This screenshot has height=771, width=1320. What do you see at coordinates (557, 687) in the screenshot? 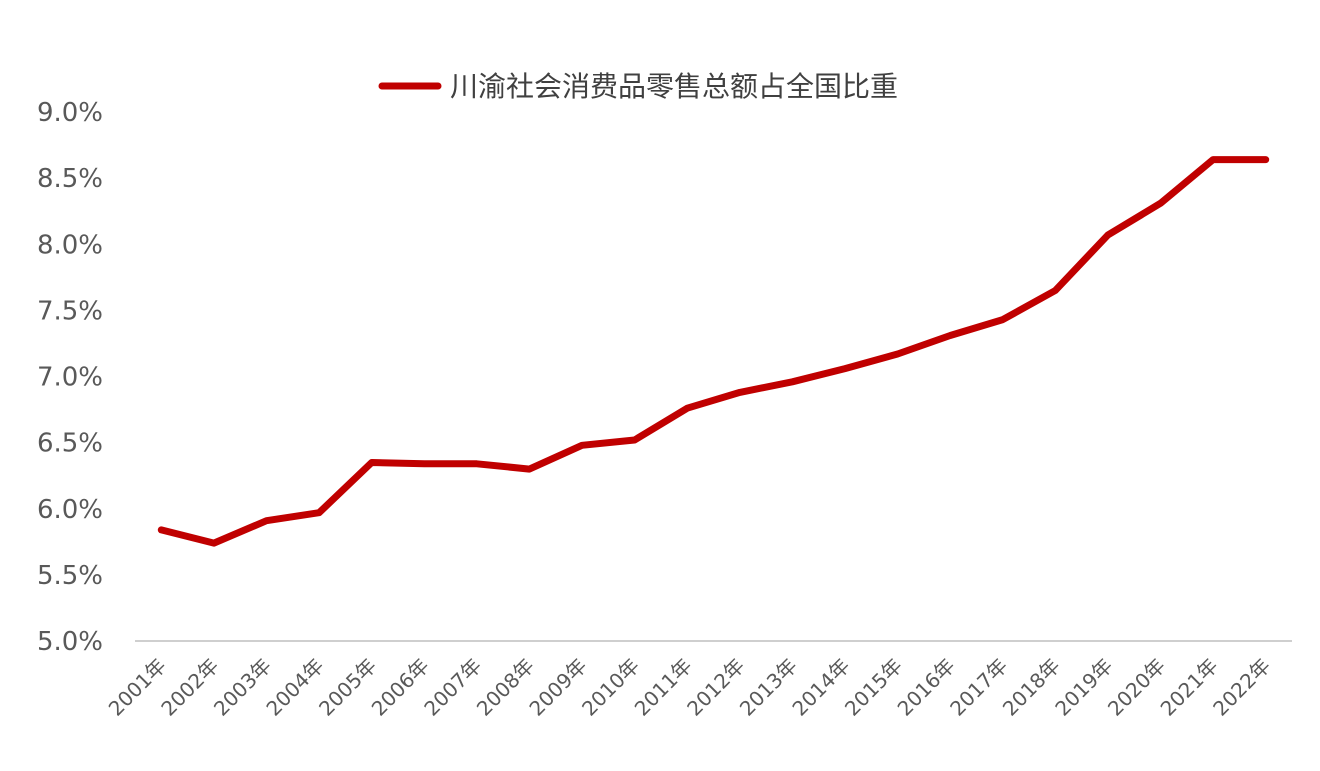
I see `x-tick-label: 2009年` at bounding box center [557, 687].